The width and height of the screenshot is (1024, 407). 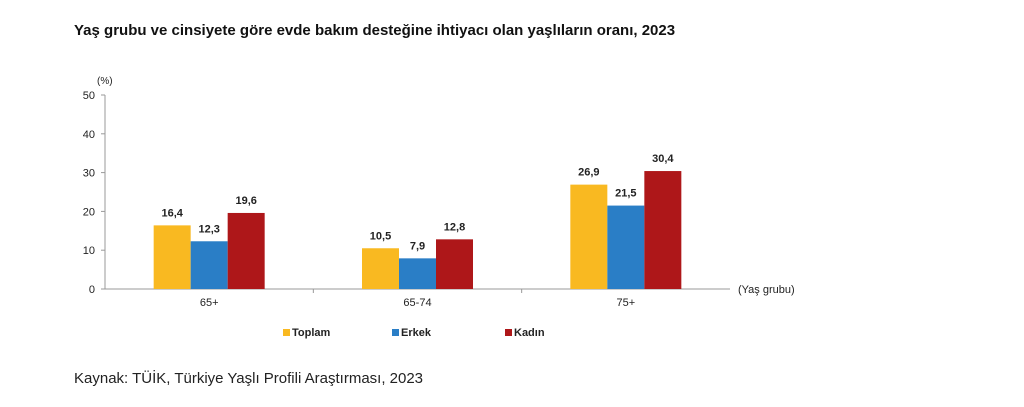 What do you see at coordinates (172, 213) in the screenshot?
I see `data-label: 16,4` at bounding box center [172, 213].